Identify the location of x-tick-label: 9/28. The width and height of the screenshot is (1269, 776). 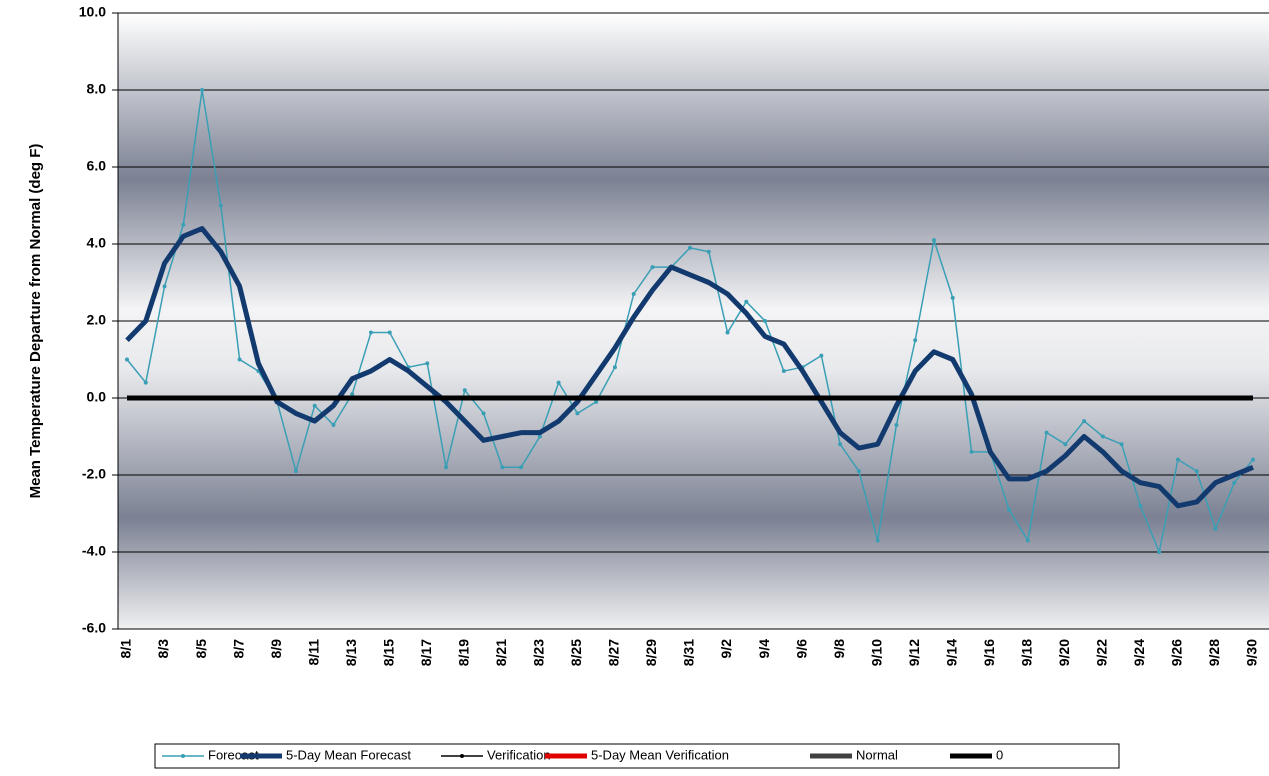
(1214, 652).